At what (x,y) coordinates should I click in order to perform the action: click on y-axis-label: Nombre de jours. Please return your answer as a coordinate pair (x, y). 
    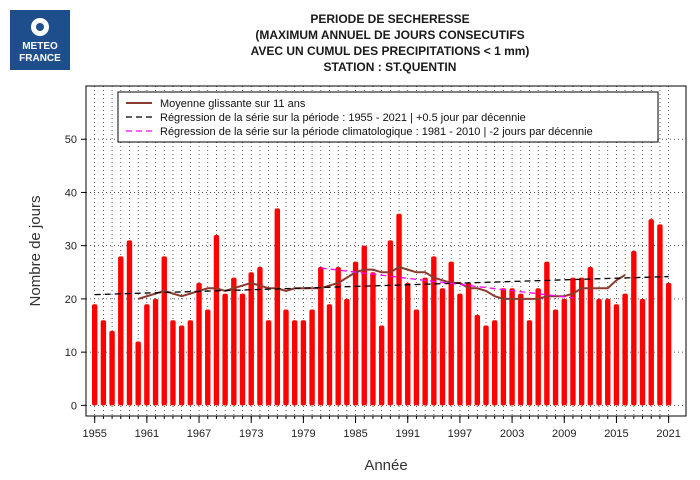
    Looking at the image, I should click on (35, 251).